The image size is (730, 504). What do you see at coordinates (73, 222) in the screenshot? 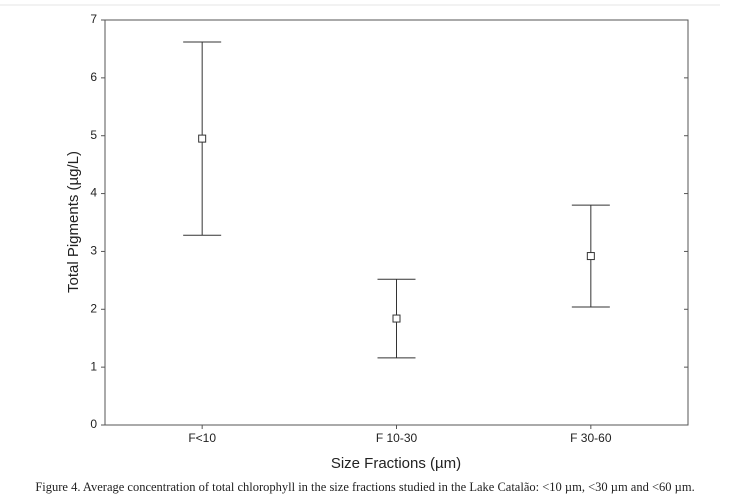
I see `y-axis-title: Total Pigments (µg/L)` at bounding box center [73, 222].